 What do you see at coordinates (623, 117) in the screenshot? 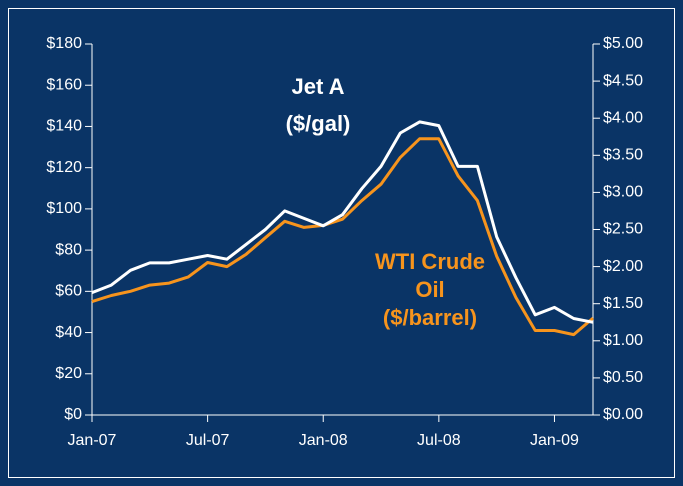
I see `y2-tick-label: $4.00` at bounding box center [623, 117].